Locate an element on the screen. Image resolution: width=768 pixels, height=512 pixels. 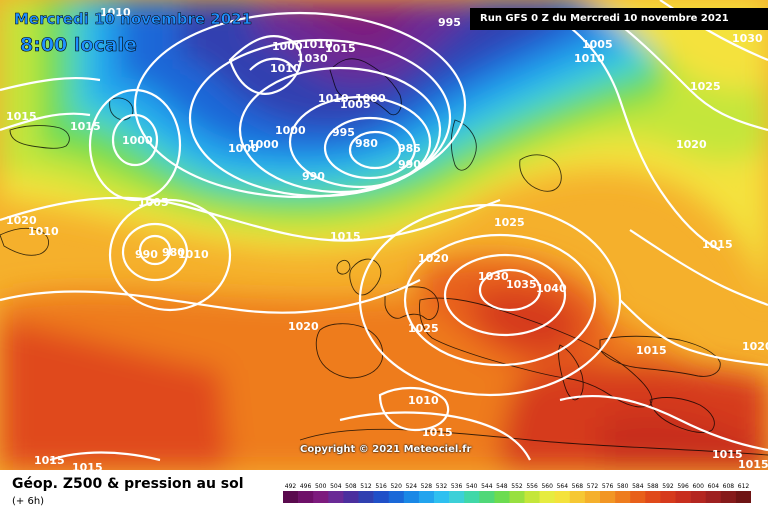
scale-label: 524 is located at coordinates (412, 486).